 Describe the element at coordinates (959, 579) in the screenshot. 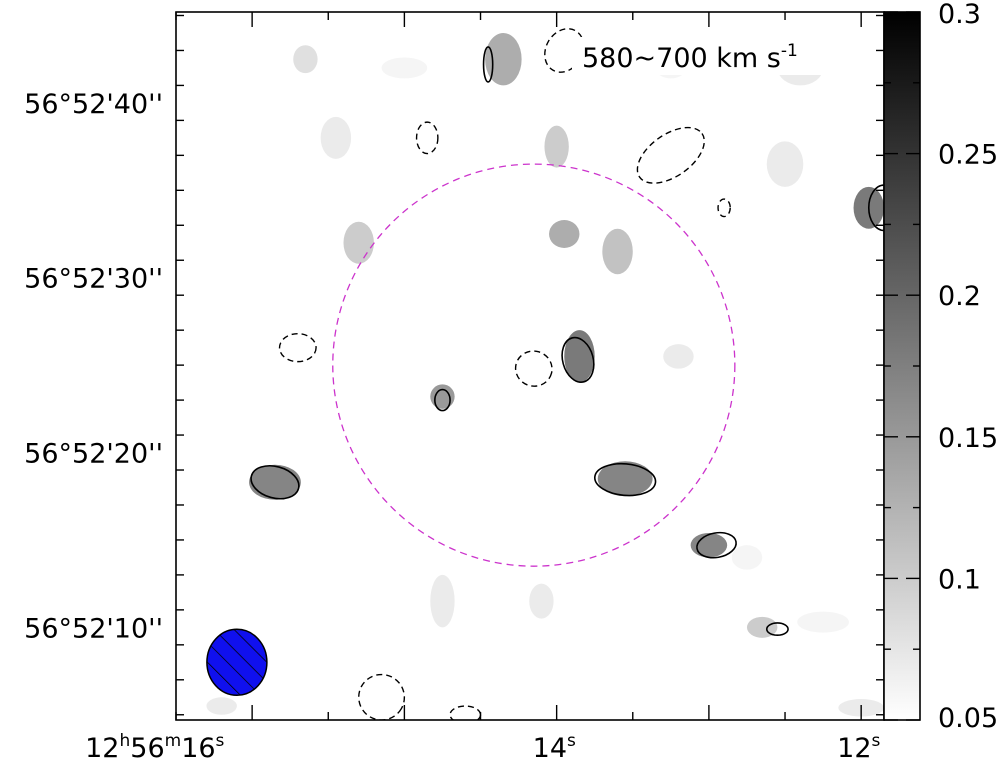

I see `colorbar-tick-label: 0.1` at that location.